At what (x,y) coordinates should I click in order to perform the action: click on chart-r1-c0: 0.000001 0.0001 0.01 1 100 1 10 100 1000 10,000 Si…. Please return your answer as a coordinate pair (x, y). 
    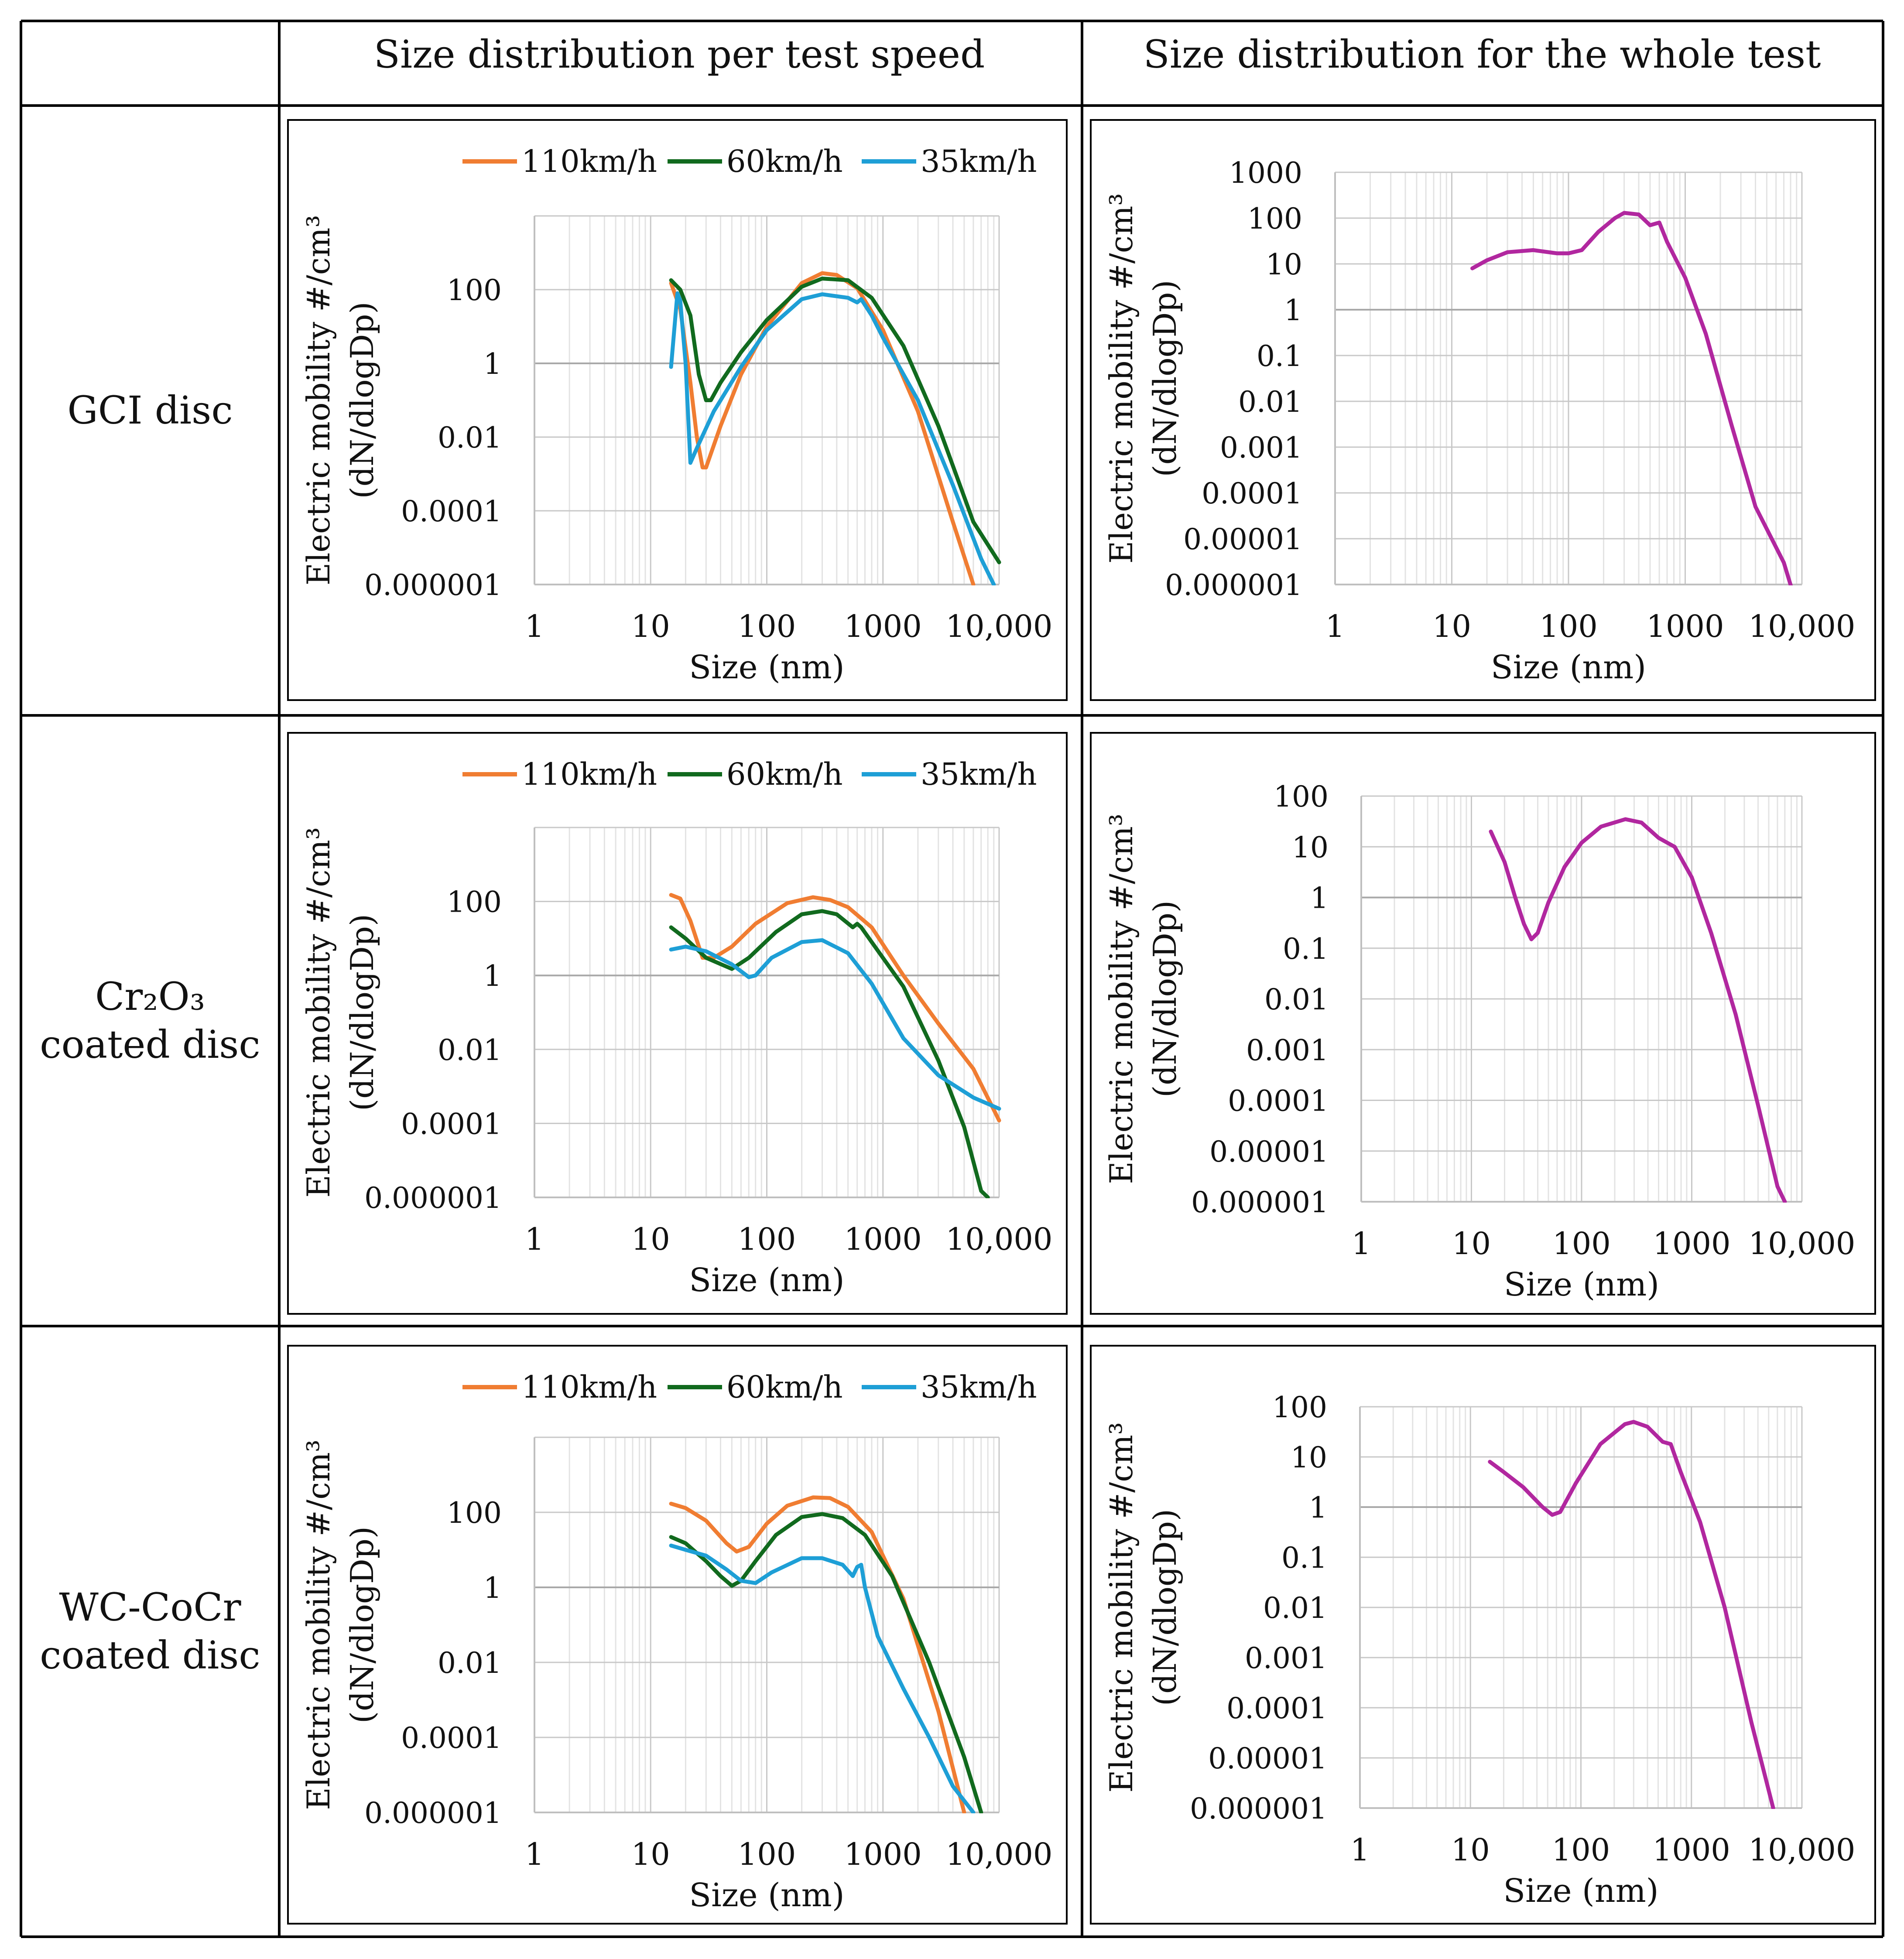
    Looking at the image, I should click on (677, 1023).